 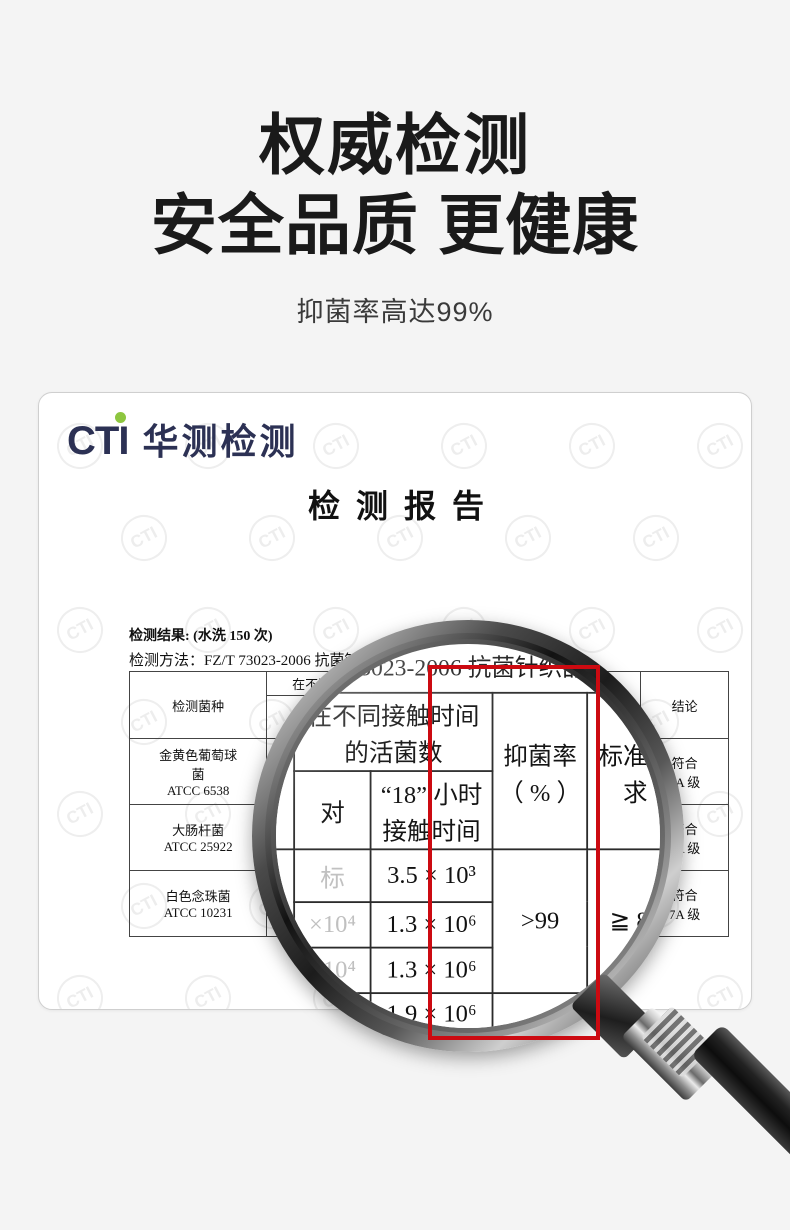 I want to click on cti-logo-mark: CTI, so click(x=98, y=437).